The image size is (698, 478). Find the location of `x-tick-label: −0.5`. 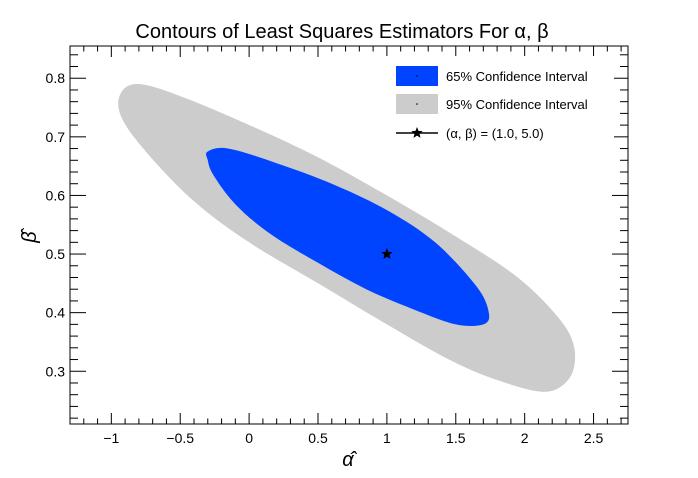

x-tick-label: −0.5 is located at coordinates (180, 438).